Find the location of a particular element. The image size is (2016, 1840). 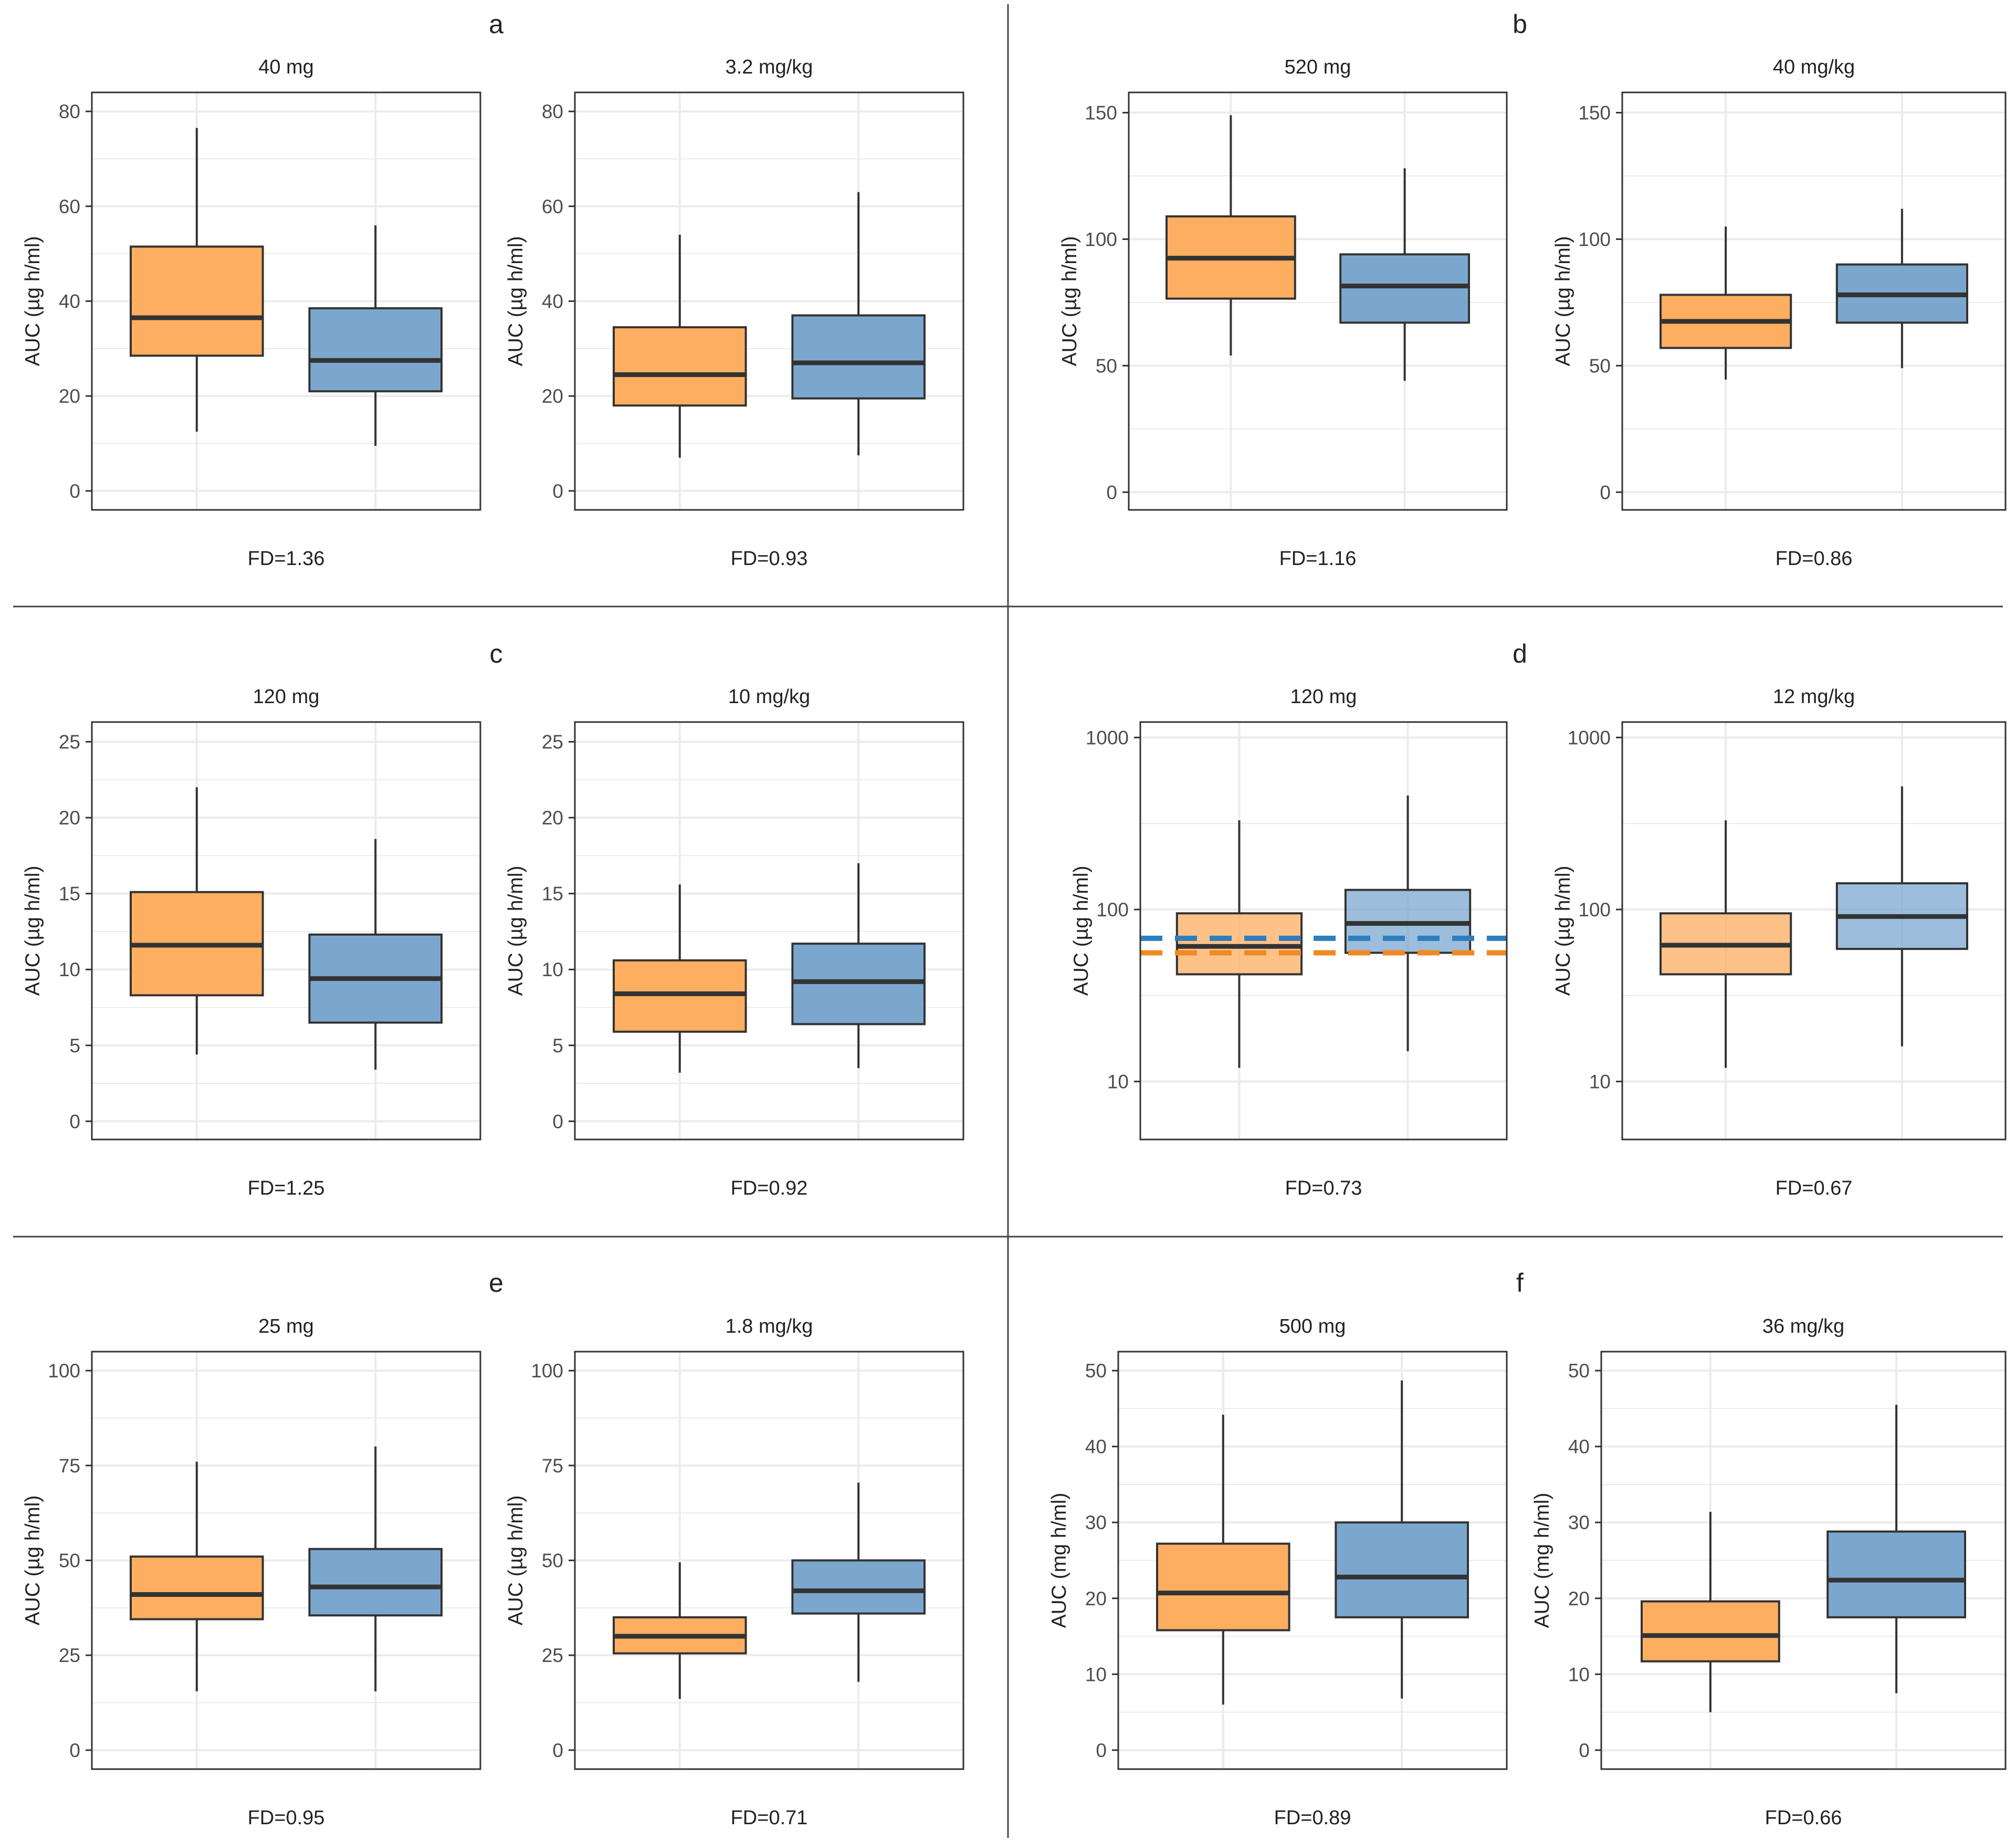

y-tick-label: 80 is located at coordinates (552, 112).